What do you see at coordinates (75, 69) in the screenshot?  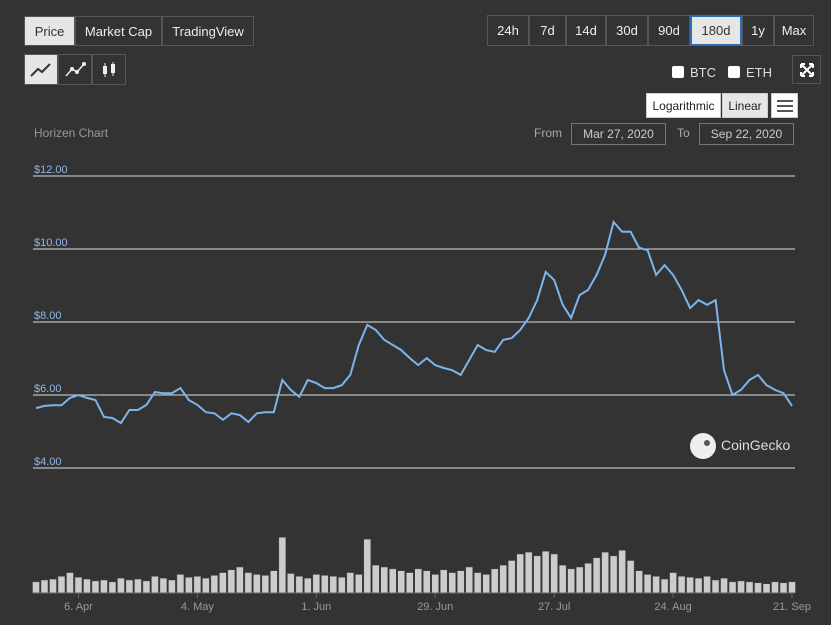 I see `points-icon` at bounding box center [75, 69].